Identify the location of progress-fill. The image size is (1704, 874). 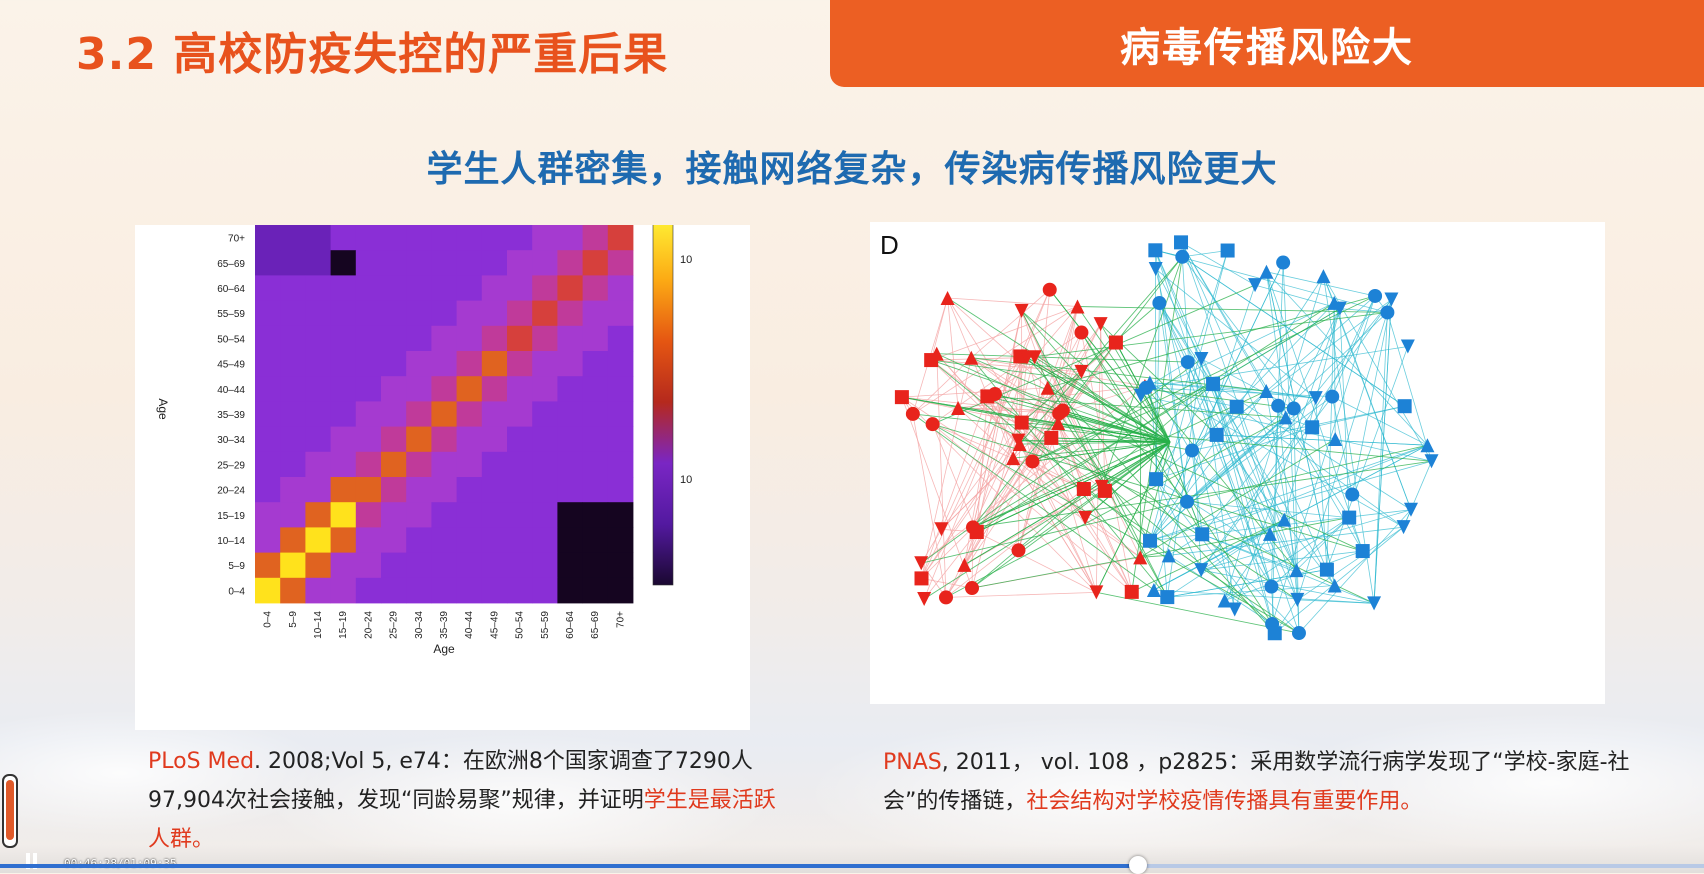
(569, 866).